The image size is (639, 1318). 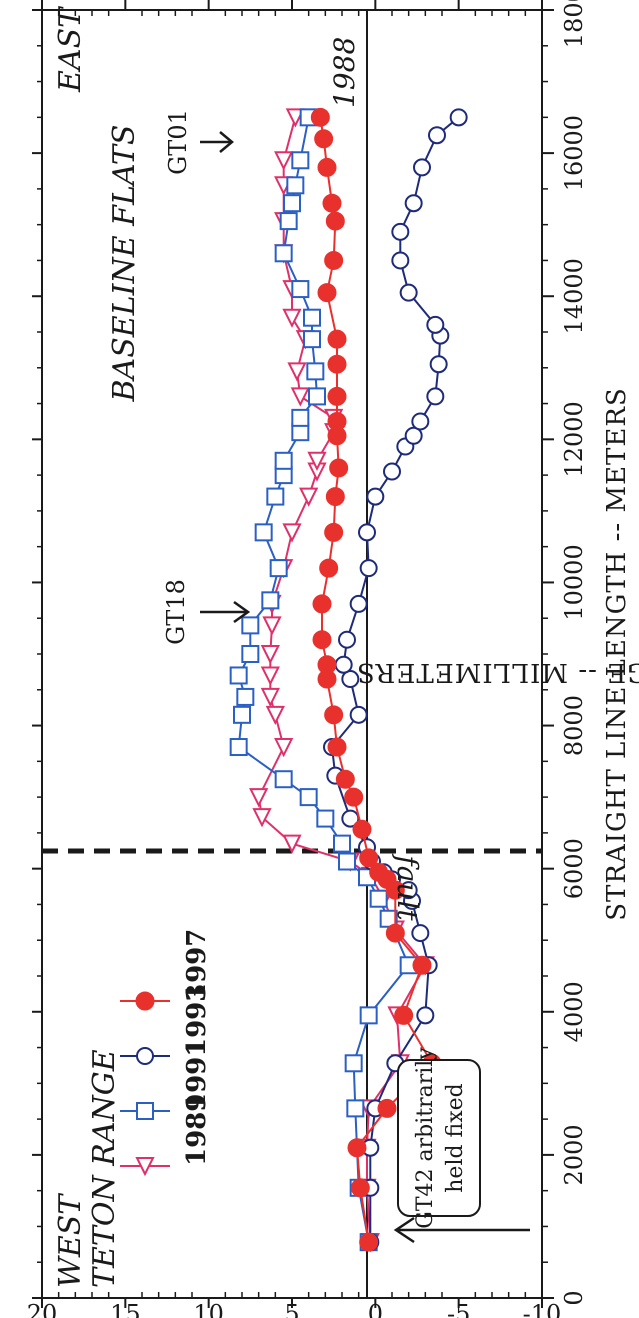 I want to click on legend-label-1989: 1989, so click(x=197, y=1130).